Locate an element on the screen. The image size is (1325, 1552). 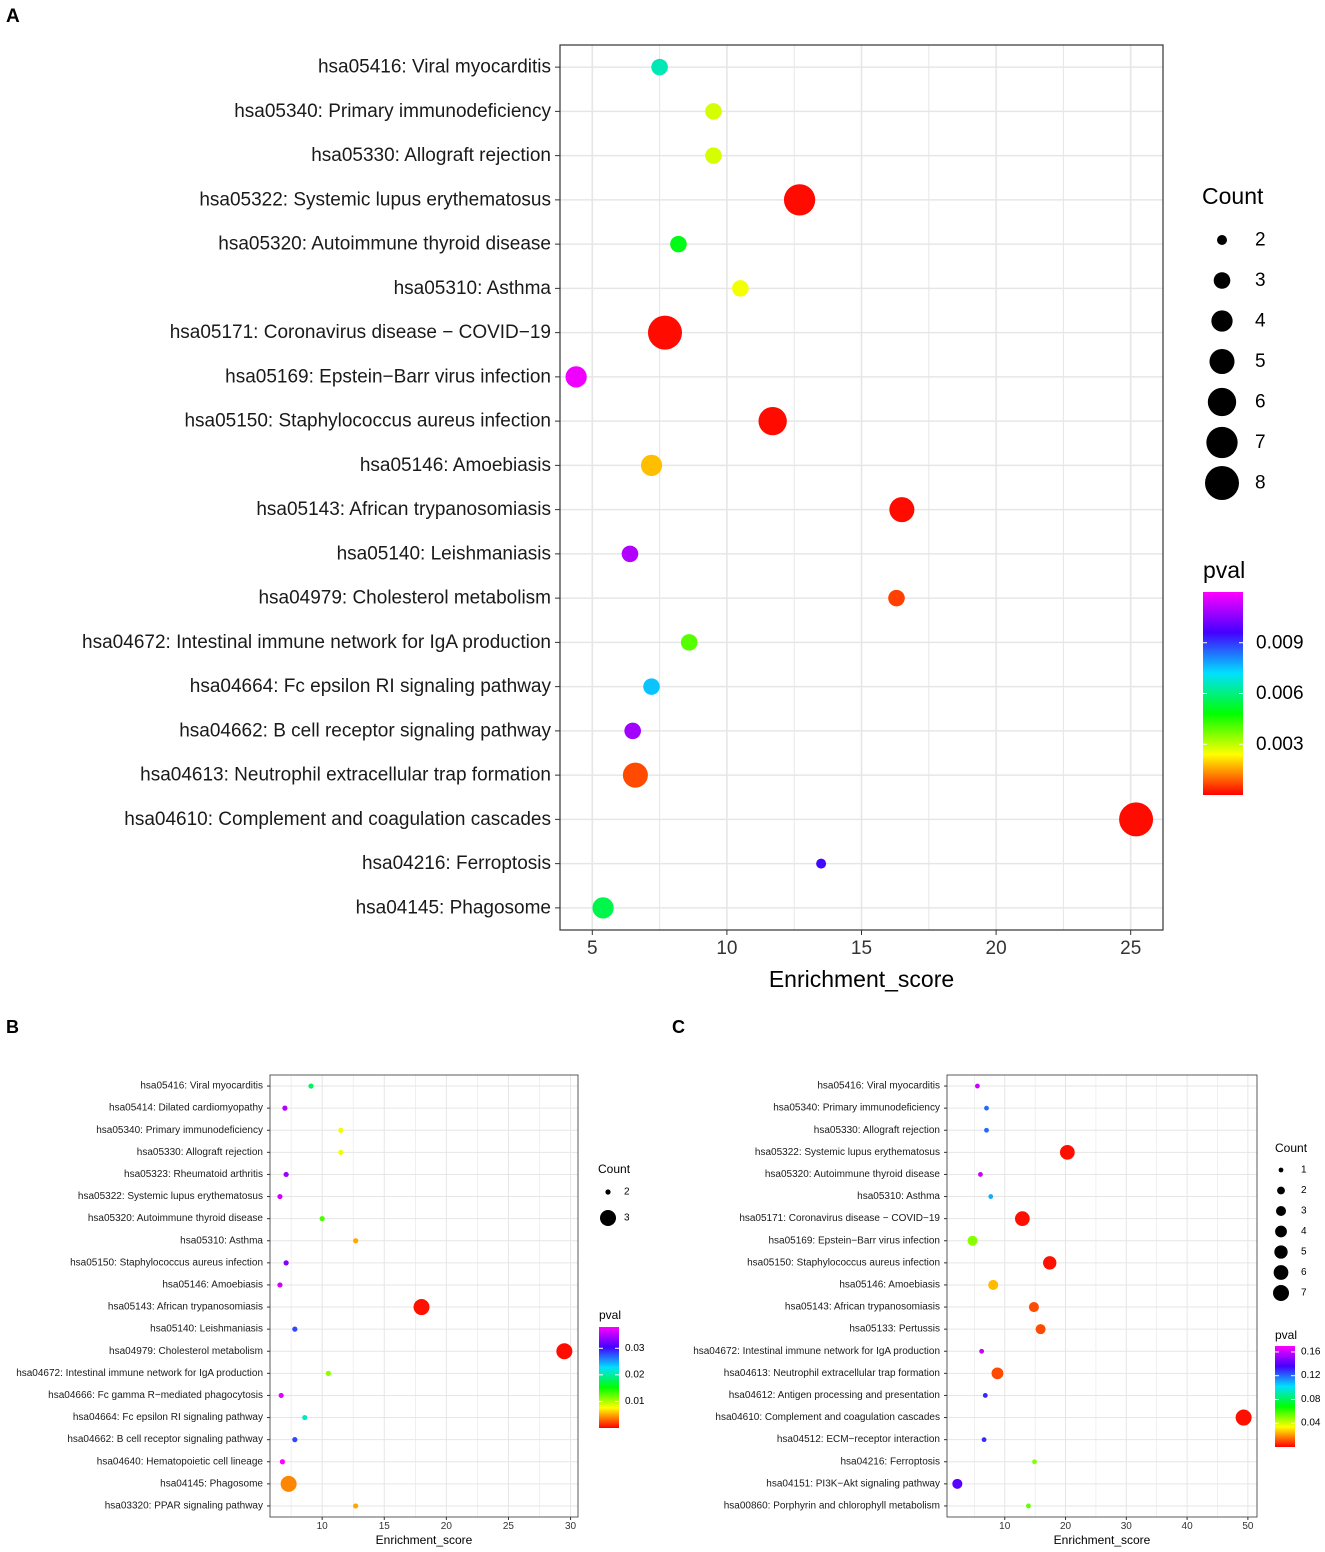
color-legend-label: 0.04 is located at coordinates (1311, 1423).